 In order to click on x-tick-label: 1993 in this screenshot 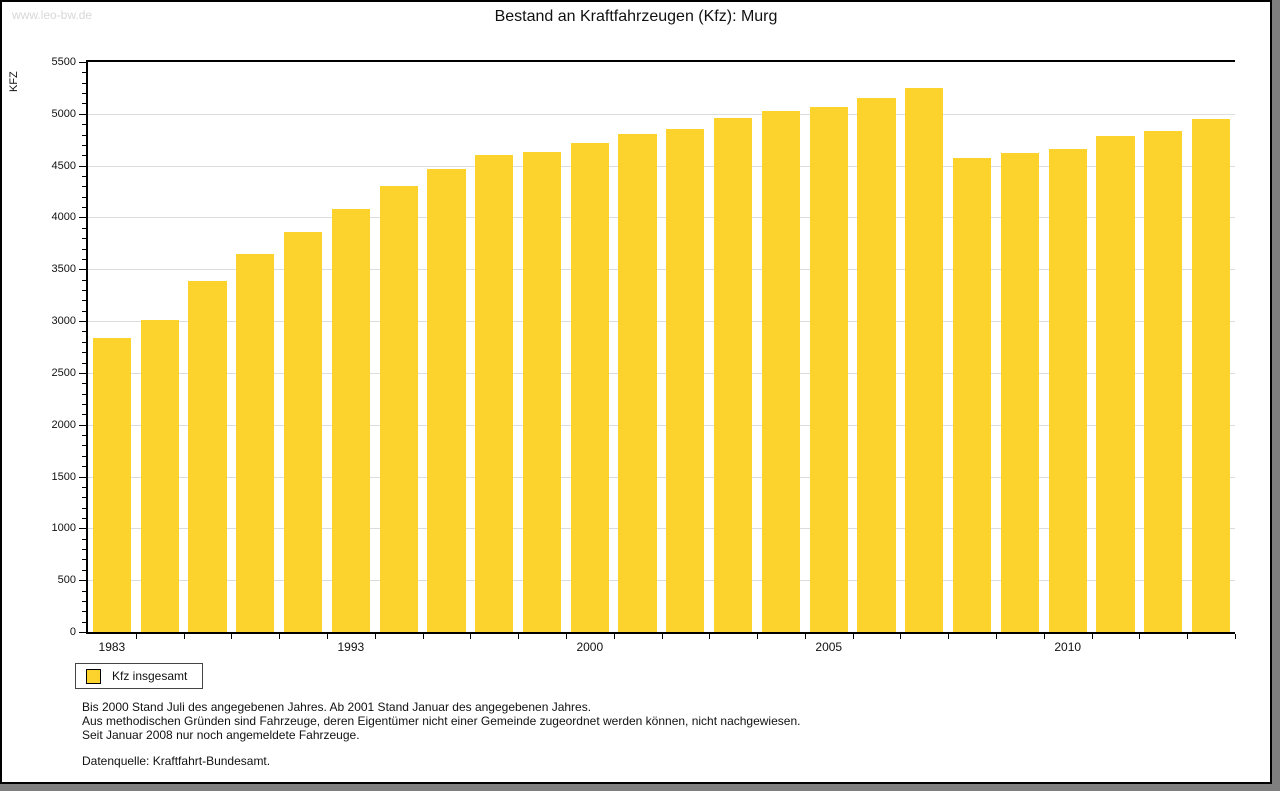, I will do `click(351, 647)`.